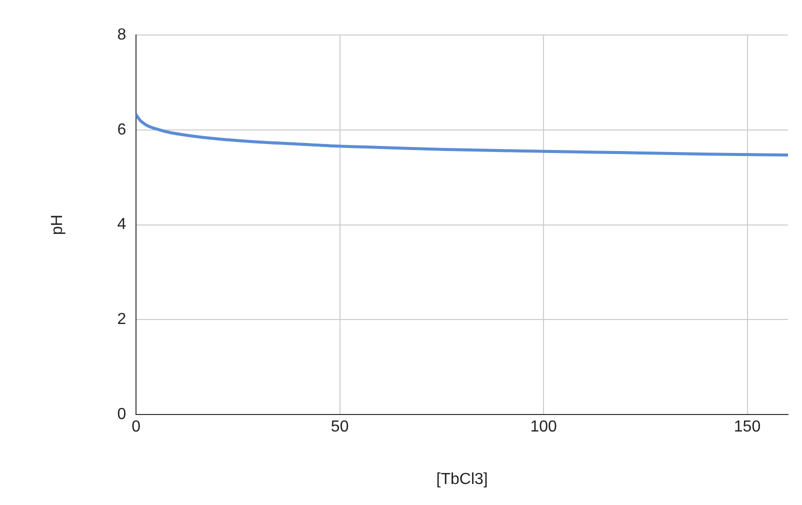 This screenshot has width=802, height=505. Describe the element at coordinates (57, 225) in the screenshot. I see `y-axis-title: pH` at that location.